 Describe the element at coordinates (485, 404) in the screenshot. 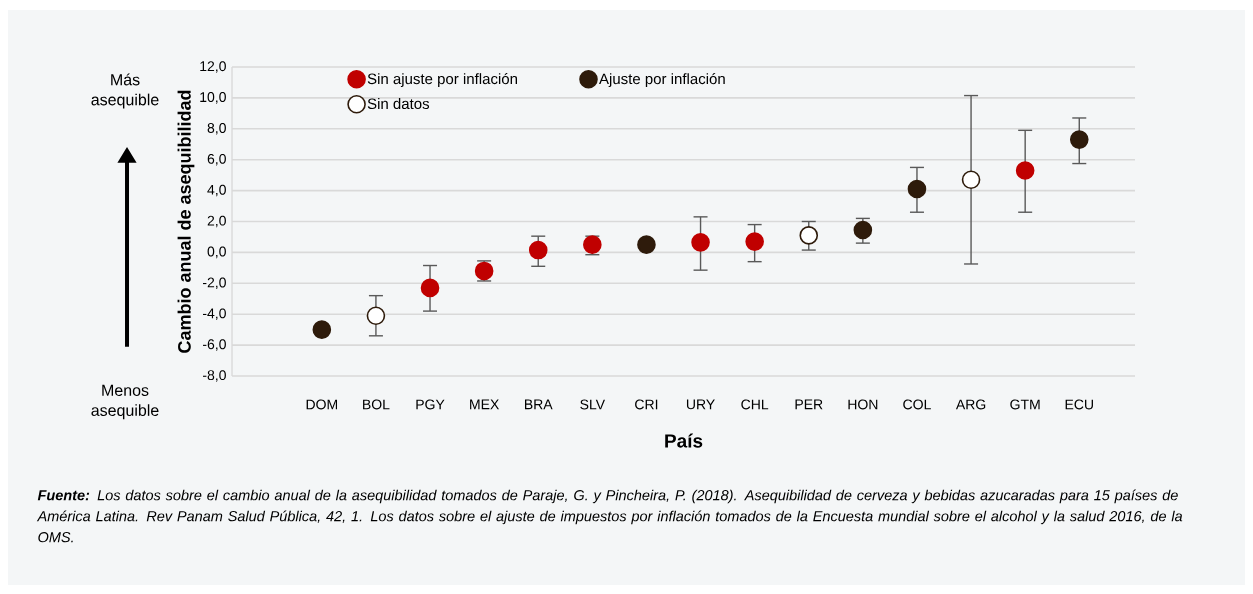

I see `x-tick-label: MEX` at that location.